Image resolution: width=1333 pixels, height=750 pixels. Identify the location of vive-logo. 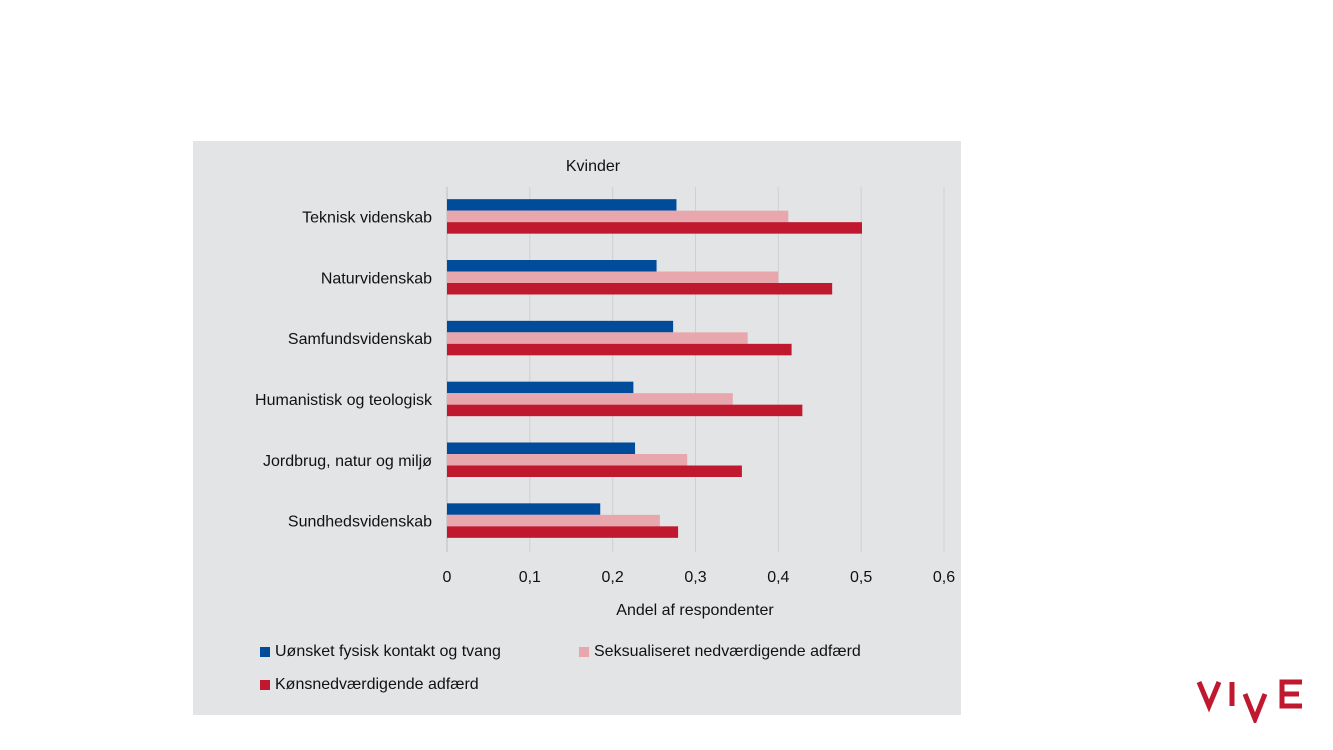
(1249, 701).